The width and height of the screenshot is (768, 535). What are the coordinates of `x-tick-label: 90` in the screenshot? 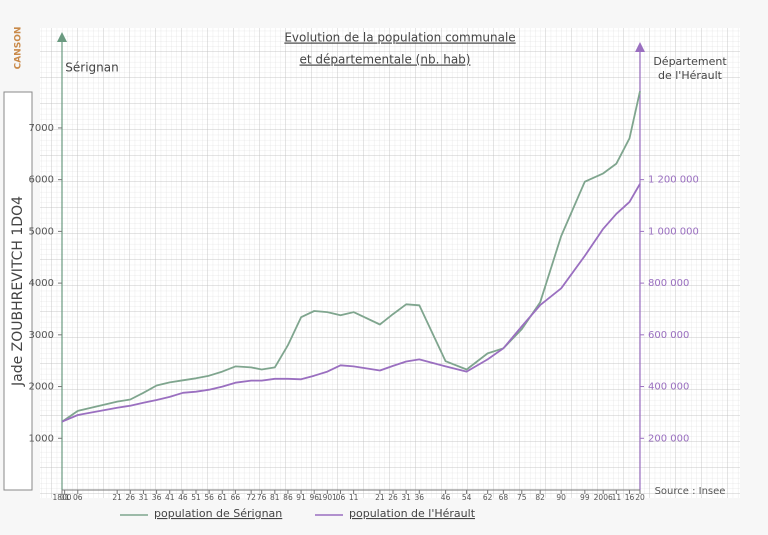 It's located at (561, 497).